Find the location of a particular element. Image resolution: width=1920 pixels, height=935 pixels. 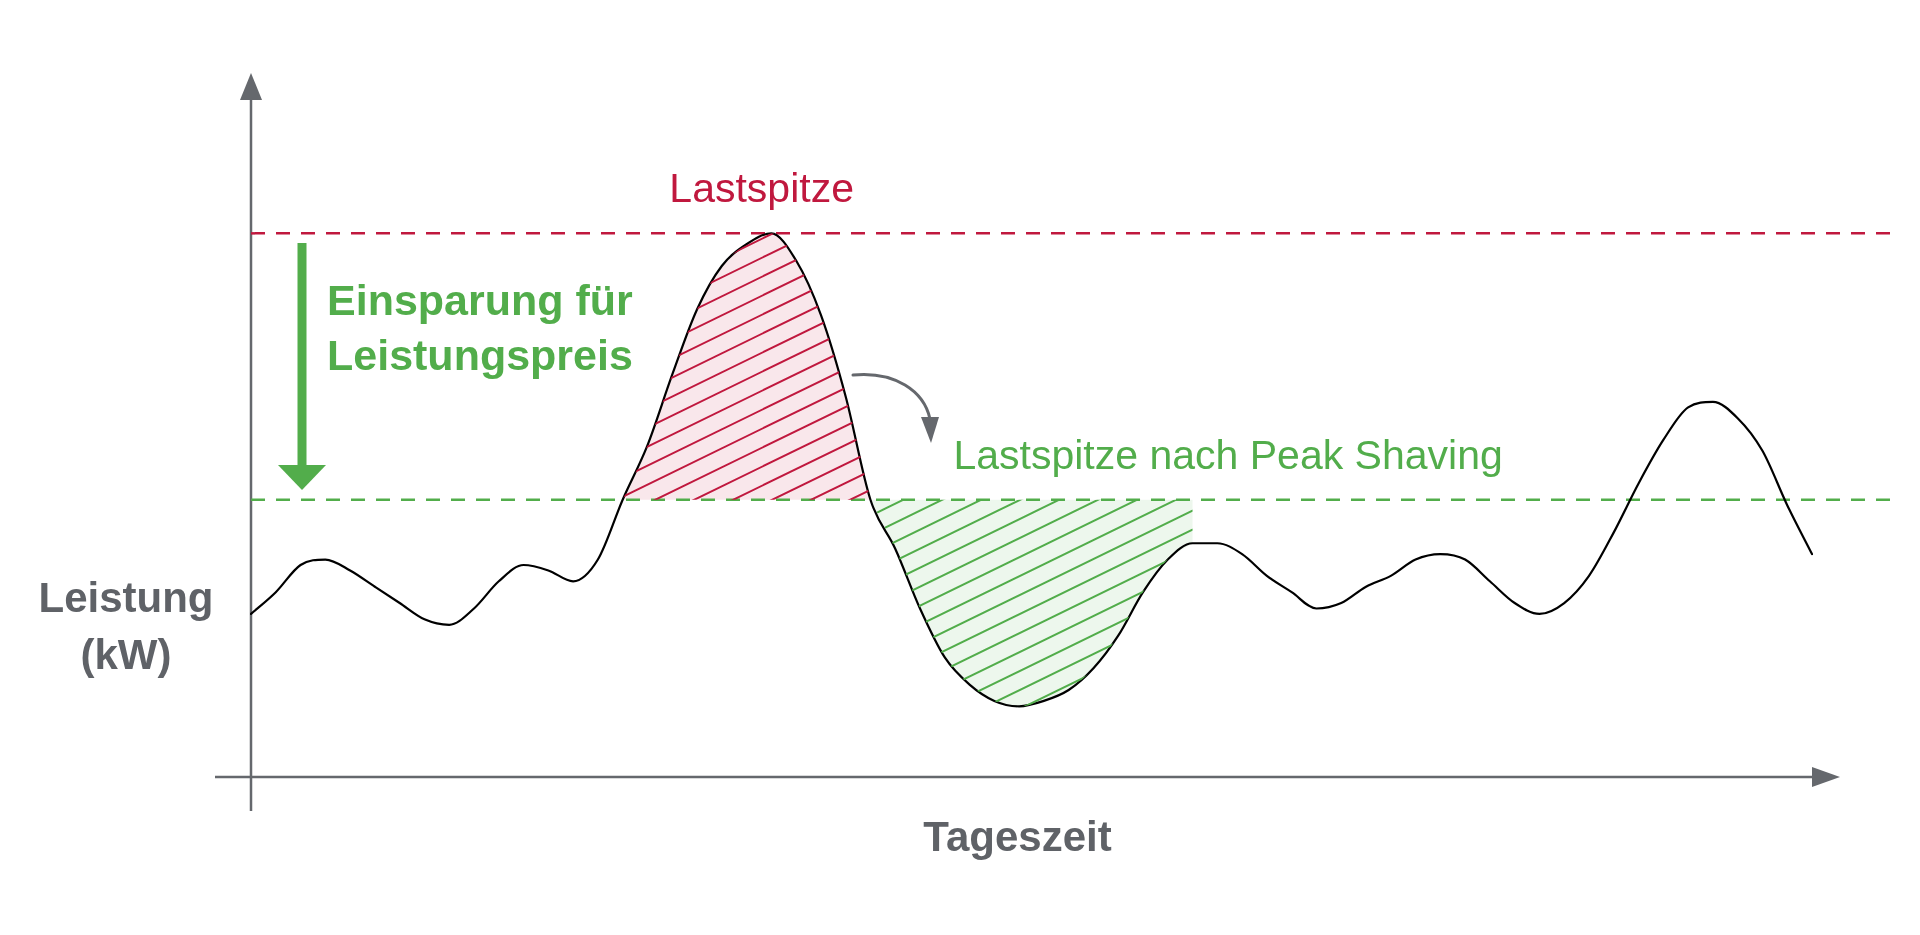

x-axis-title: Tageszeit is located at coordinates (1017, 836).